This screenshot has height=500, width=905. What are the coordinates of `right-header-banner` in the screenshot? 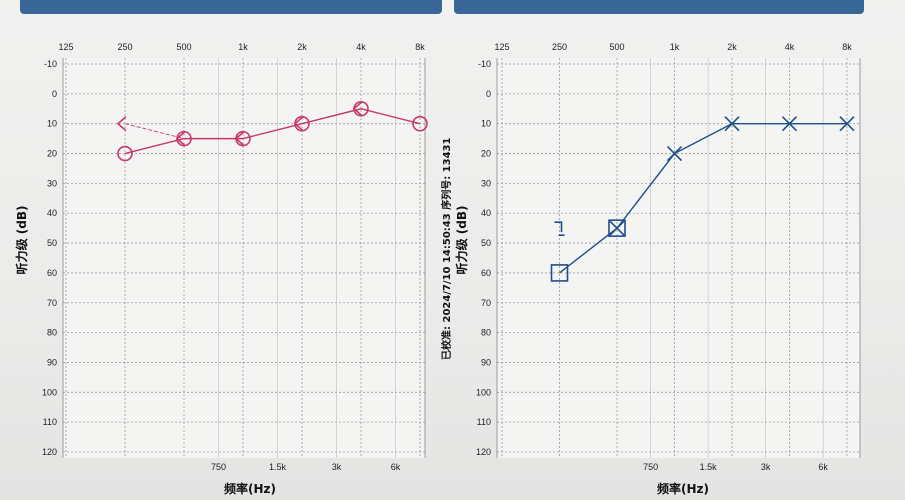 It's located at (659, 7).